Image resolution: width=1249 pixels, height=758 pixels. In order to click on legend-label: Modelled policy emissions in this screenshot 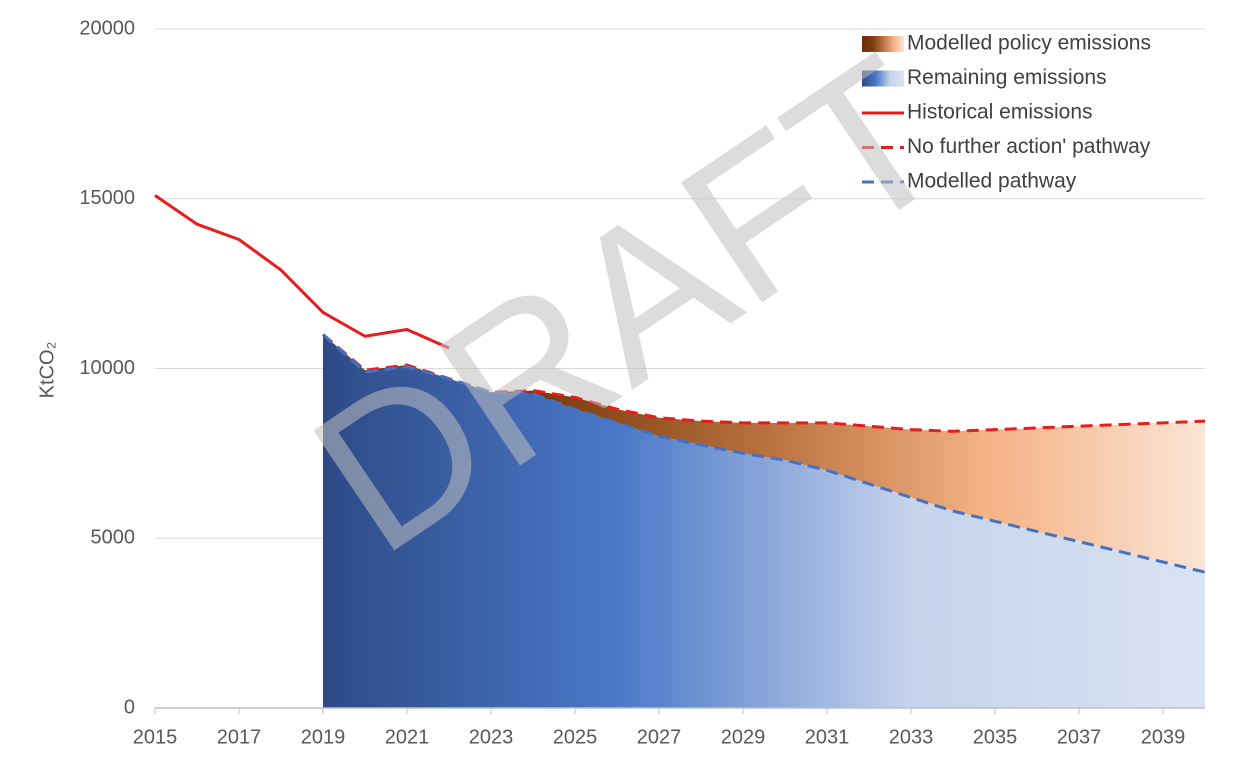, I will do `click(1029, 43)`.